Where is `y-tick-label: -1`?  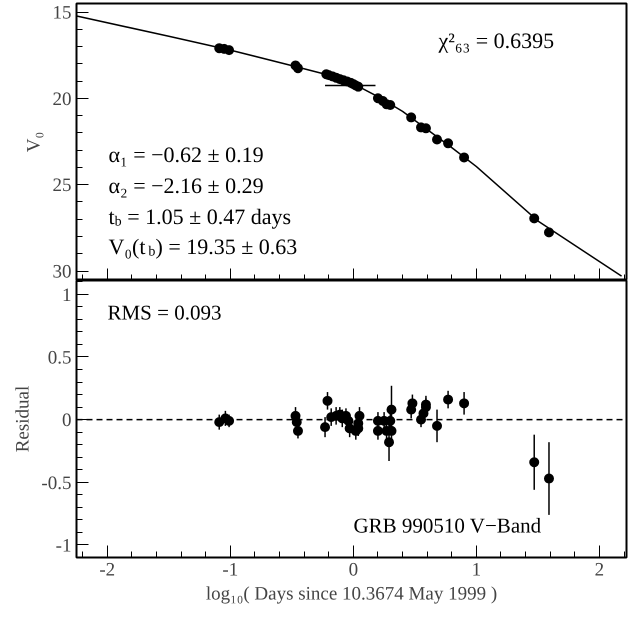 y-tick-label: -1 is located at coordinates (64, 545).